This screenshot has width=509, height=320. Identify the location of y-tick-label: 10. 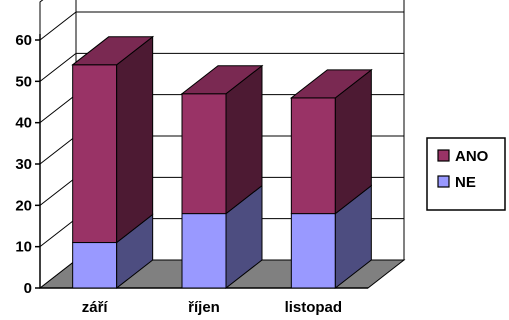
(23, 247).